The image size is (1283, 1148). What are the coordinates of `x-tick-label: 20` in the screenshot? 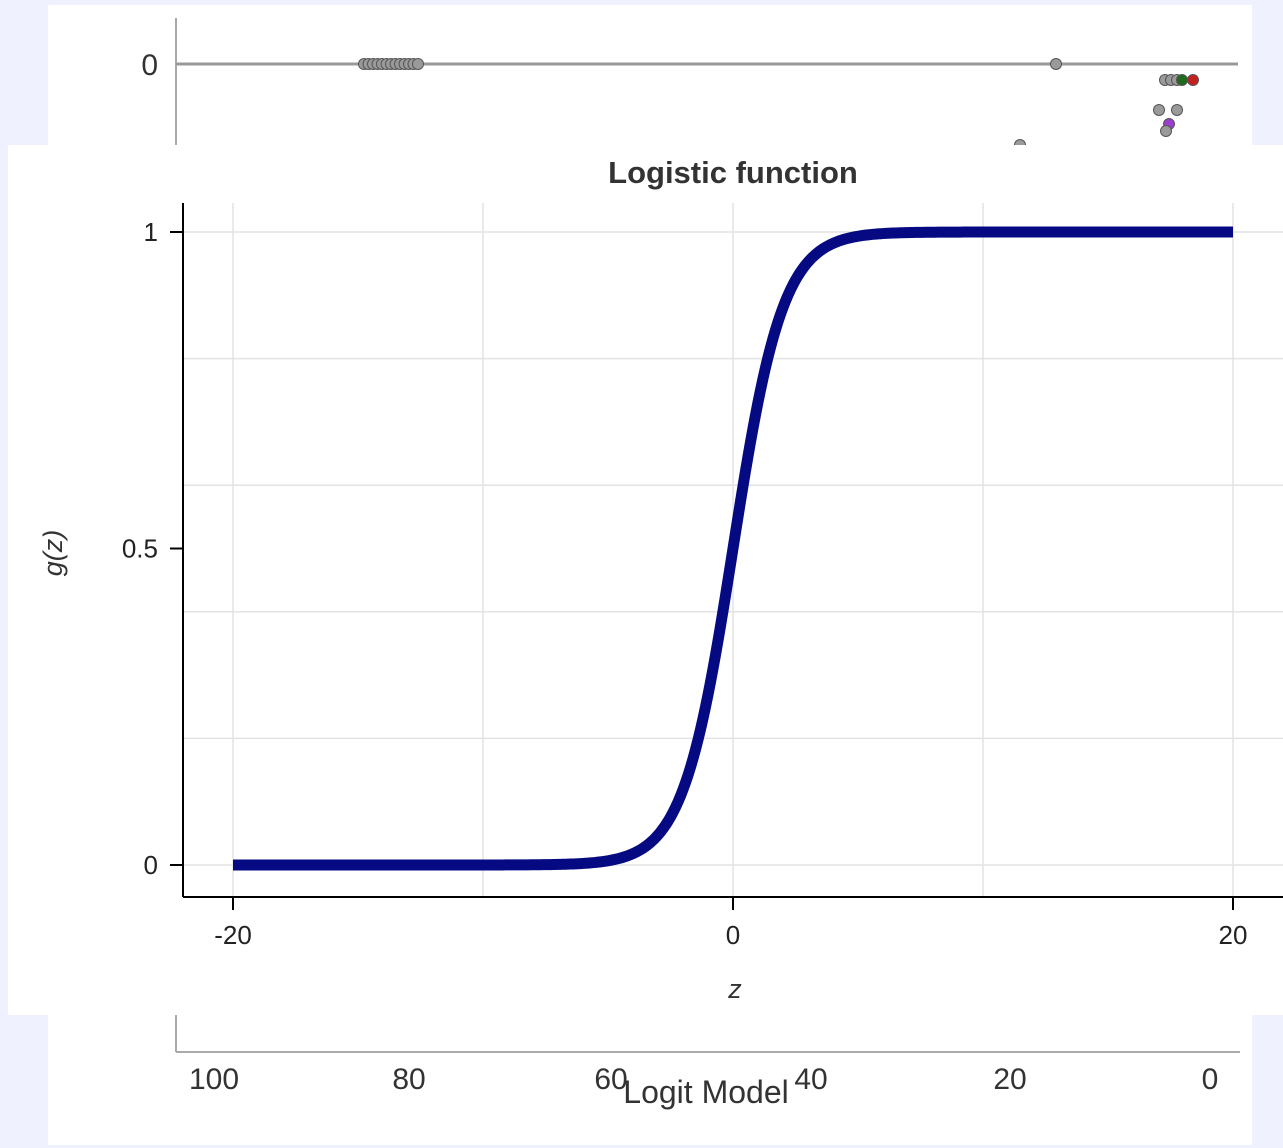 It's located at (1233, 935).